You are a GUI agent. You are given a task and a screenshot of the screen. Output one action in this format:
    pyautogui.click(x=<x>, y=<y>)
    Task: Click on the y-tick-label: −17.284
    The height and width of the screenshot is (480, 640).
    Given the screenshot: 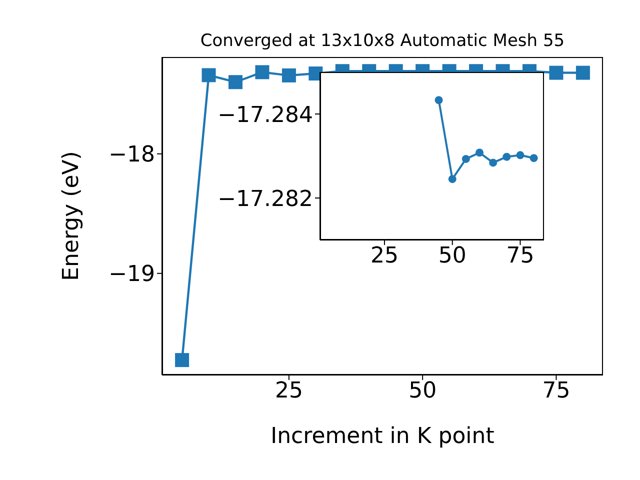 What is the action you would take?
    pyautogui.click(x=265, y=115)
    